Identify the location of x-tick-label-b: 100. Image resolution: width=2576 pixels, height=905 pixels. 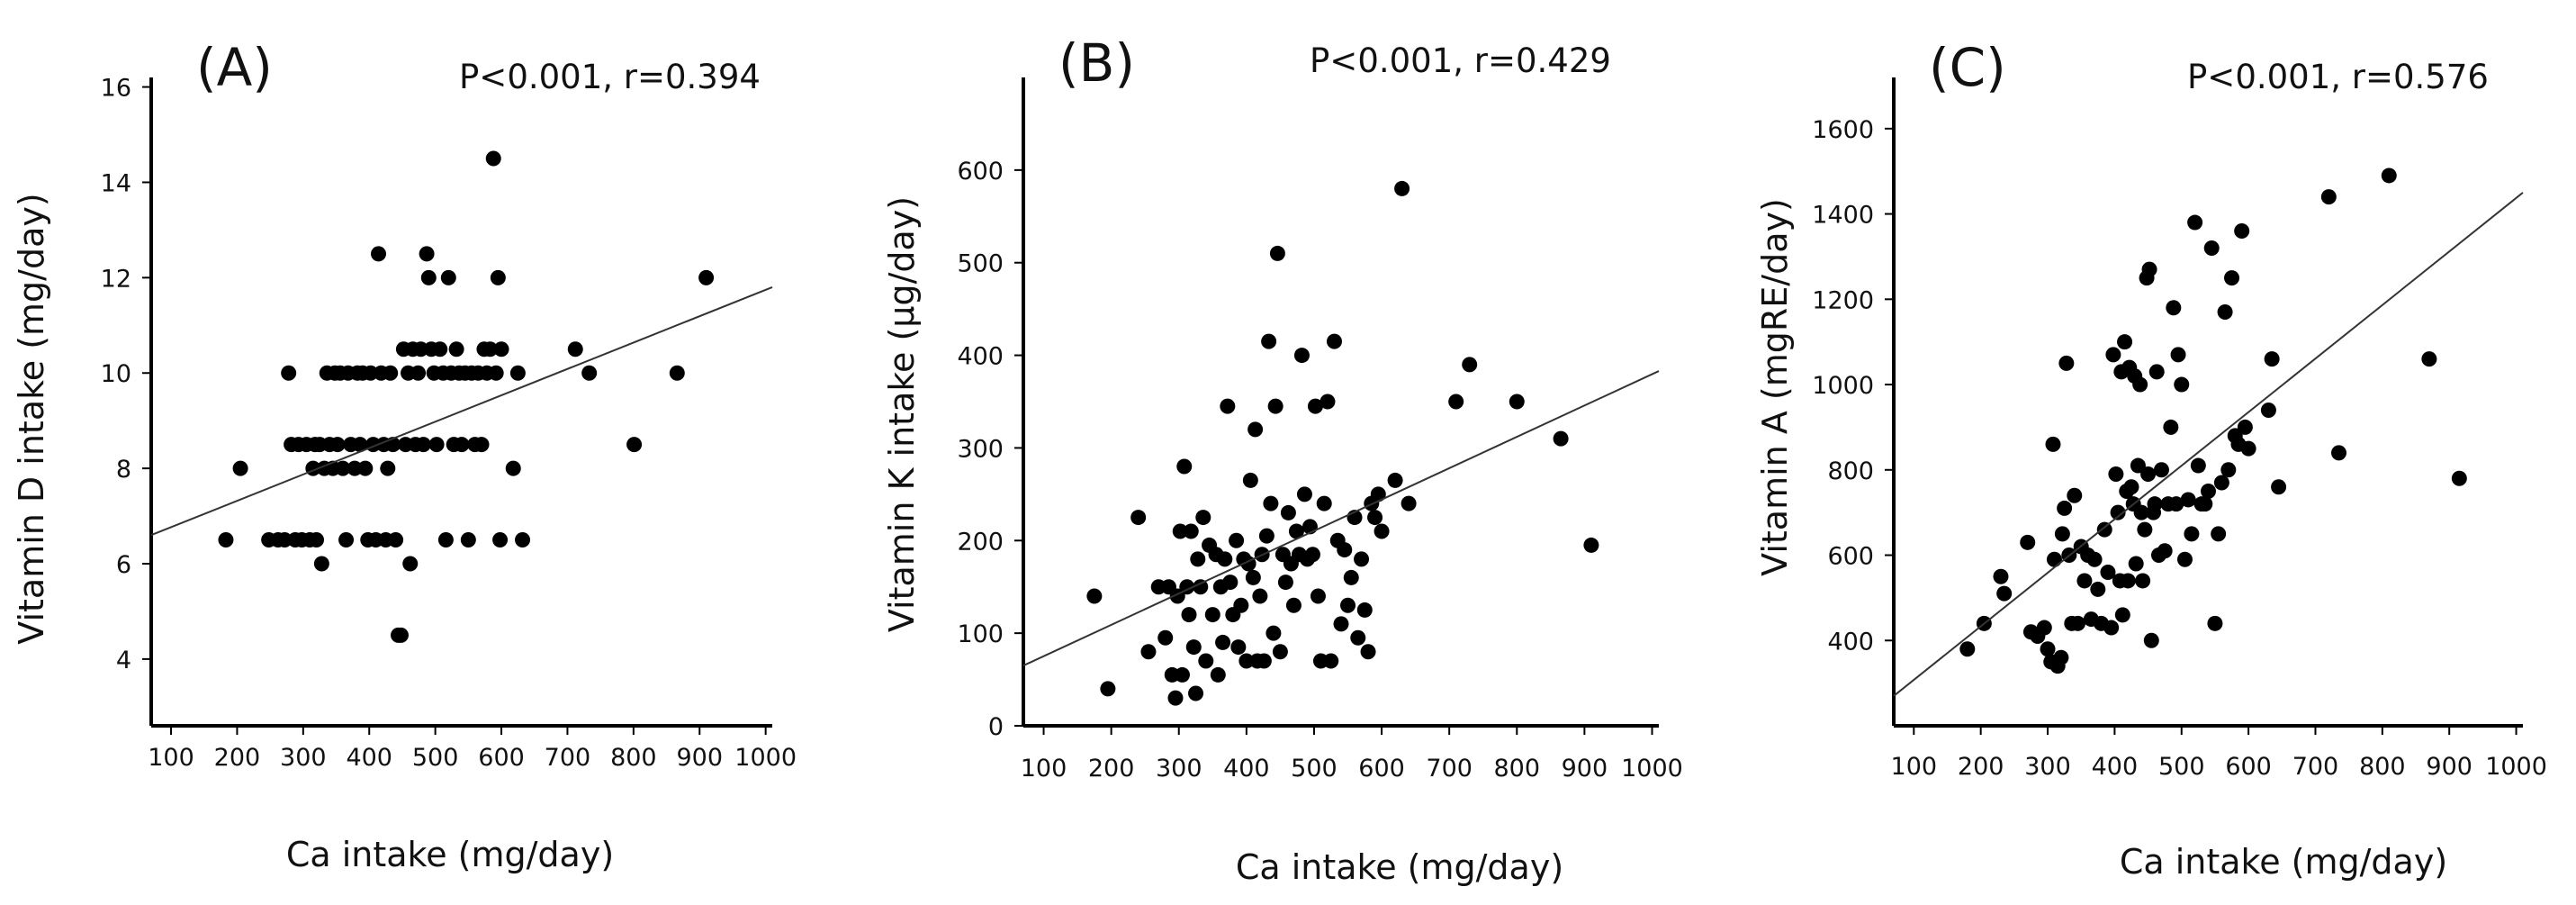
(1044, 769).